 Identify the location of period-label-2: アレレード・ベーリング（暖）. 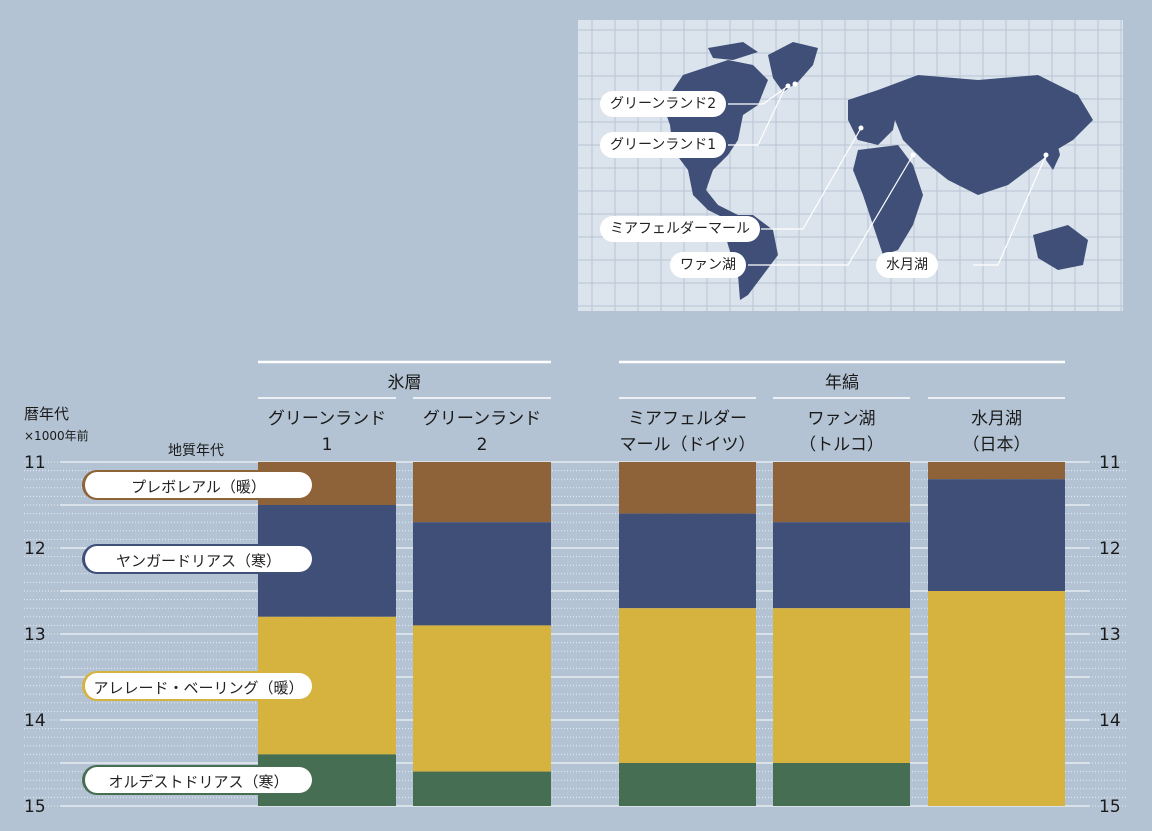
(198, 685).